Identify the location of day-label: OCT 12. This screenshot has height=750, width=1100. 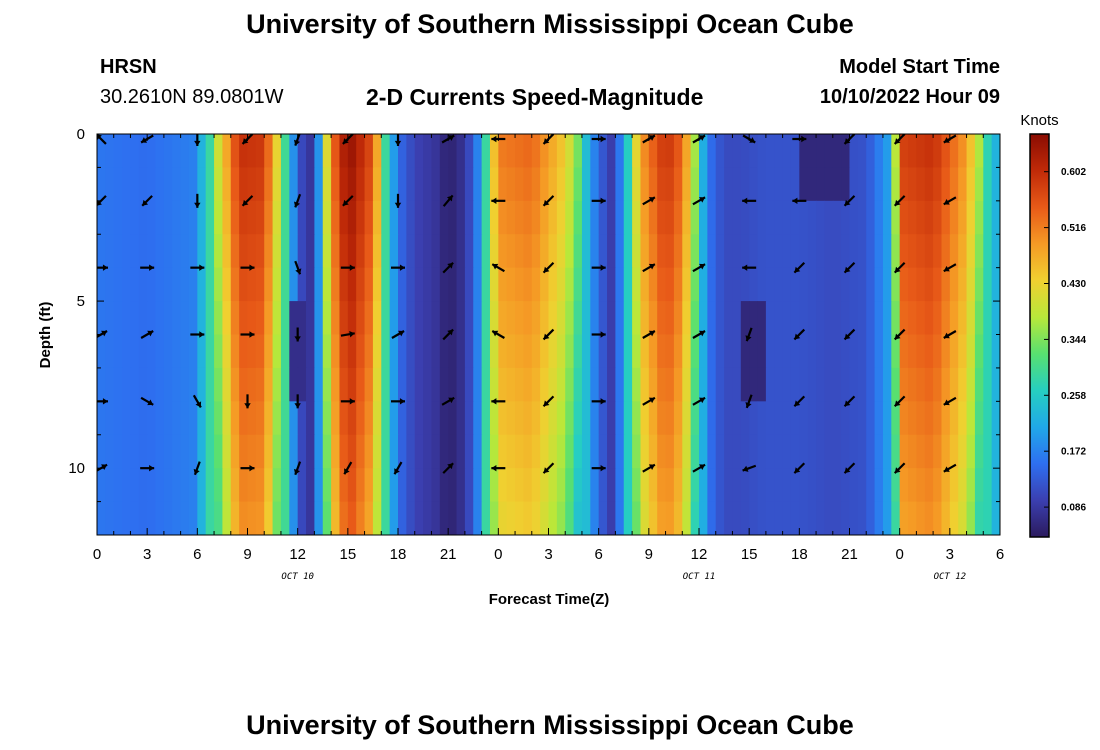
(950, 577).